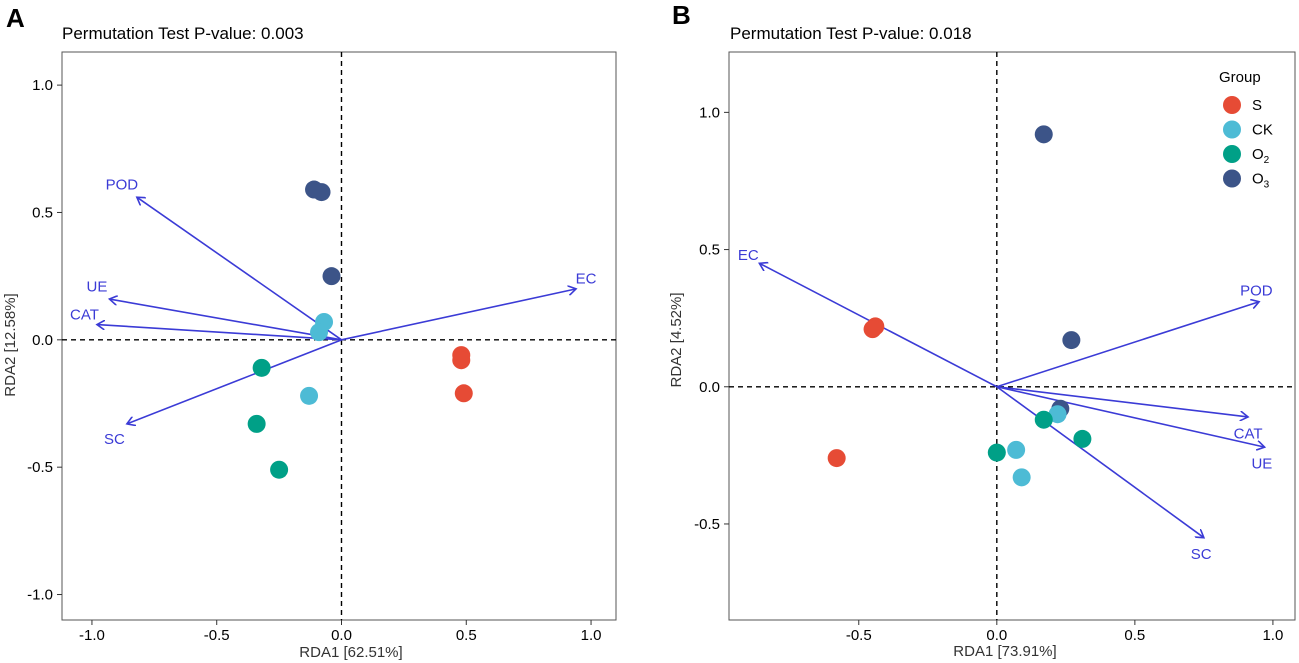 This screenshot has height=663, width=1299. What do you see at coordinates (1261, 181) in the screenshot?
I see `legend-label-o3: O3` at bounding box center [1261, 181].